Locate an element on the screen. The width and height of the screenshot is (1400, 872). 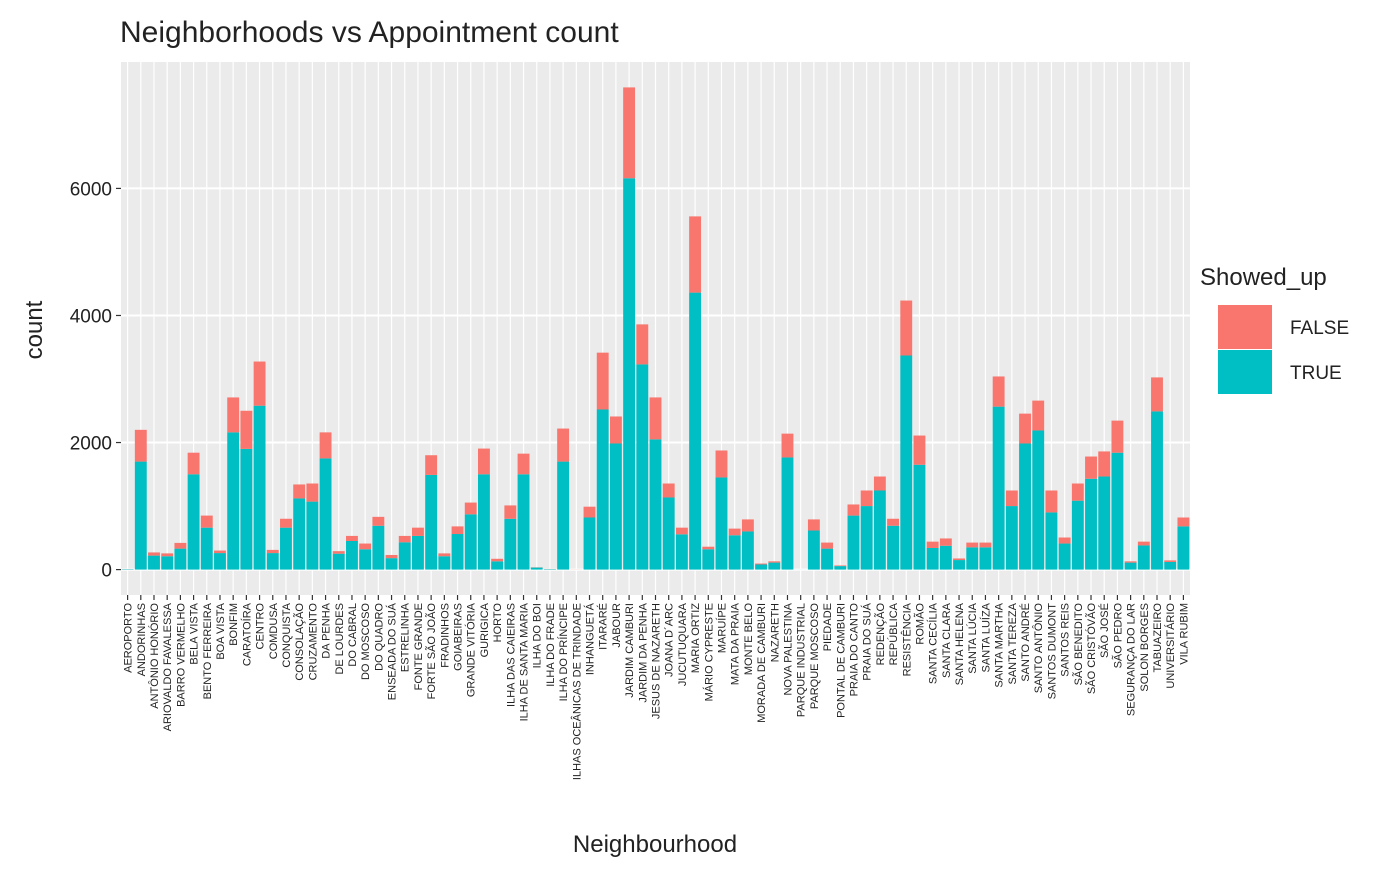
x-tick-label: CONQUISTA is located at coordinates (287, 634).